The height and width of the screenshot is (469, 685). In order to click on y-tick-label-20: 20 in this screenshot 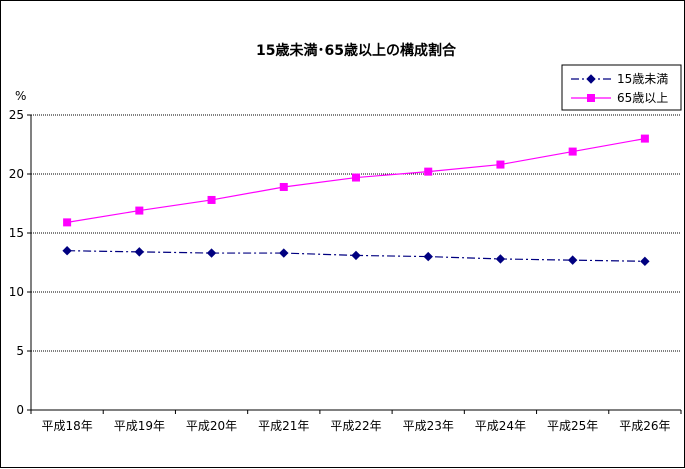, I will do `click(16, 174)`.